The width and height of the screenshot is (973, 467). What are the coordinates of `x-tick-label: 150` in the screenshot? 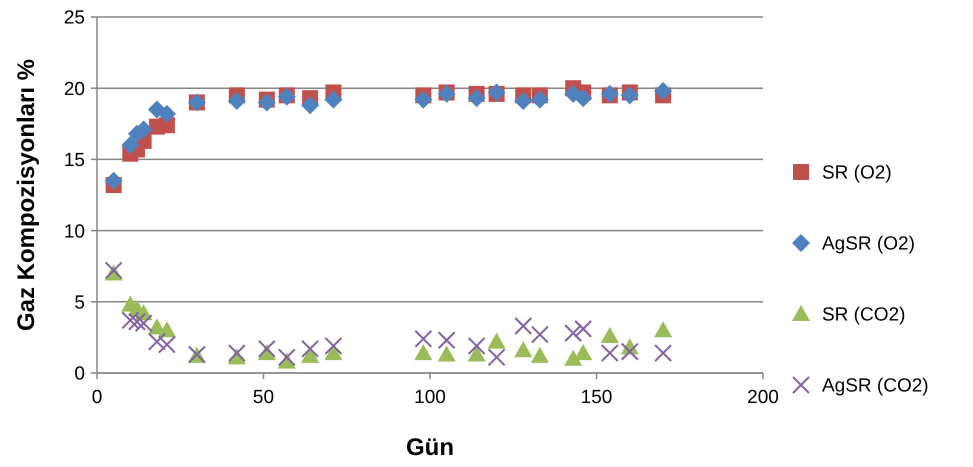 It's located at (596, 397).